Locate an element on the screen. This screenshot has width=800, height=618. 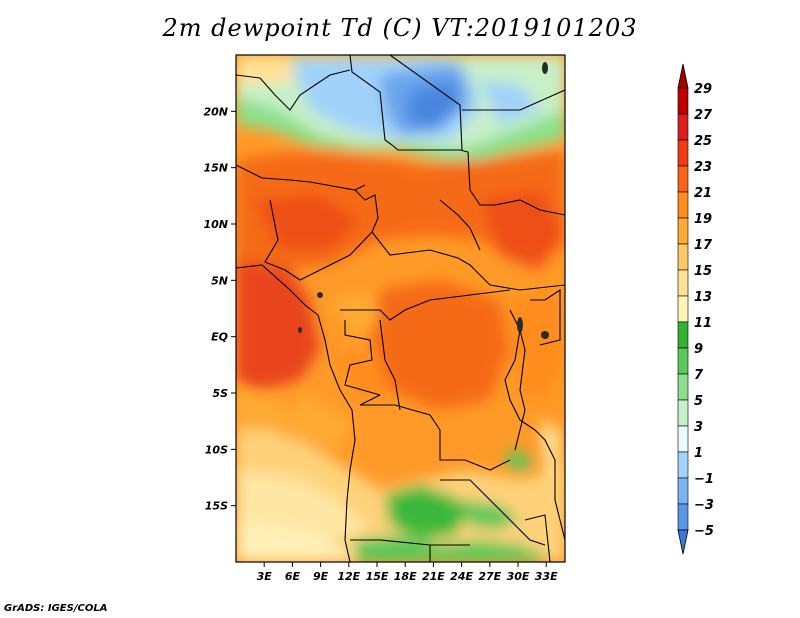
colorbar-label: −3 is located at coordinates (704, 505).